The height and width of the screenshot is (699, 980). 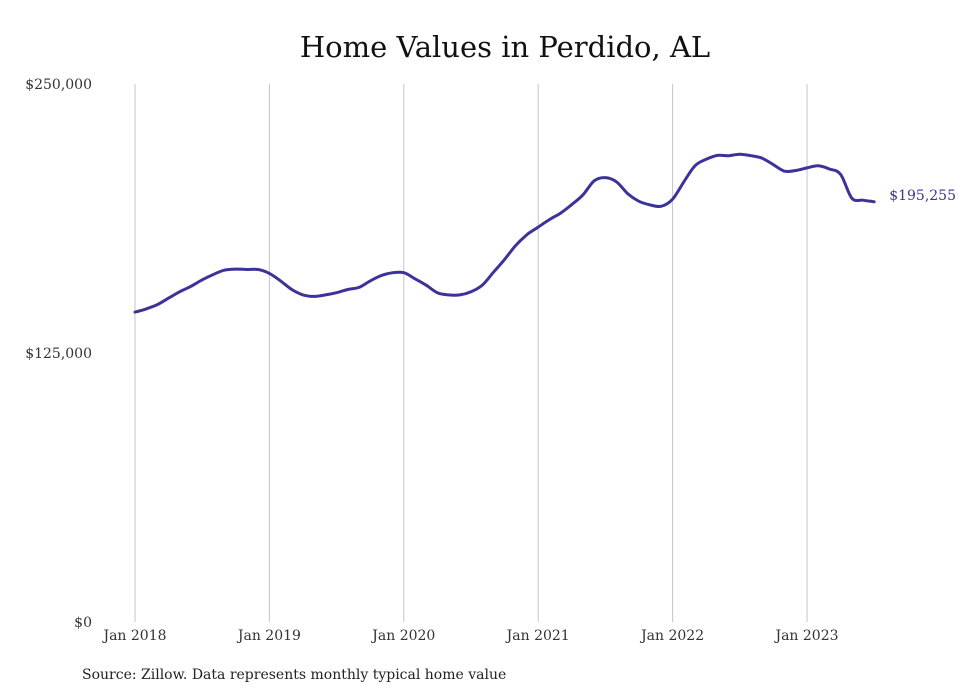 What do you see at coordinates (922, 196) in the screenshot?
I see `end-value-label: $195,255` at bounding box center [922, 196].